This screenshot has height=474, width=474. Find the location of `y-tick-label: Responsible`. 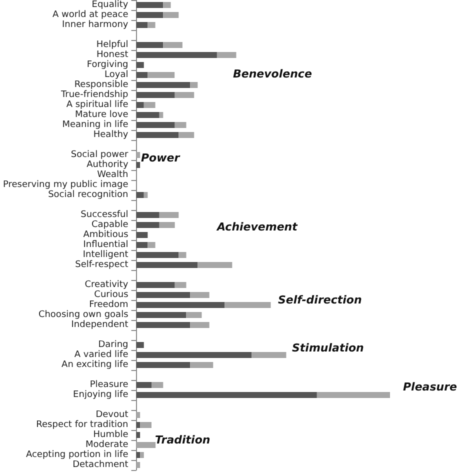

y-tick-label: Responsible is located at coordinates (101, 85).